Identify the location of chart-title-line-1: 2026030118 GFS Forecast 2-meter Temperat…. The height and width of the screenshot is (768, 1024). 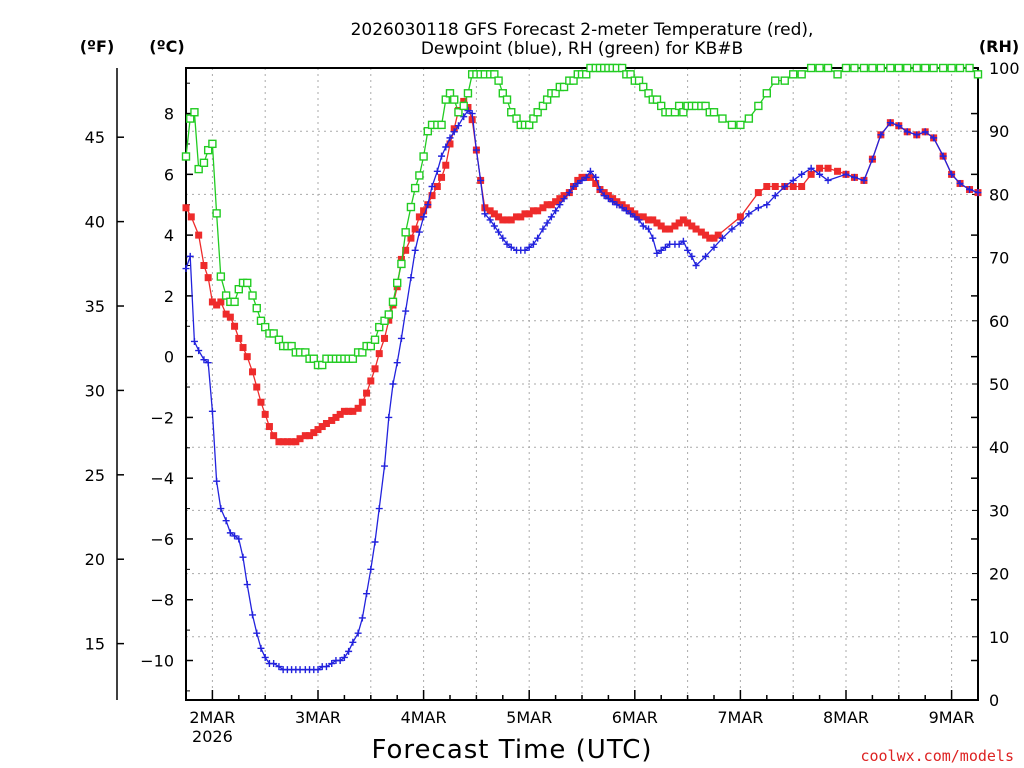
(582, 30).